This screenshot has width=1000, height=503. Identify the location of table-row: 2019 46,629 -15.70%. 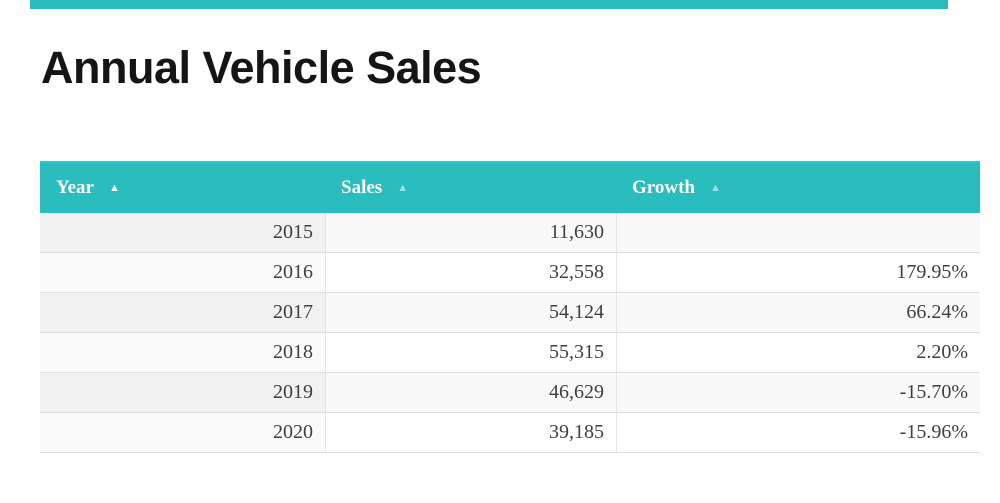
(510, 393).